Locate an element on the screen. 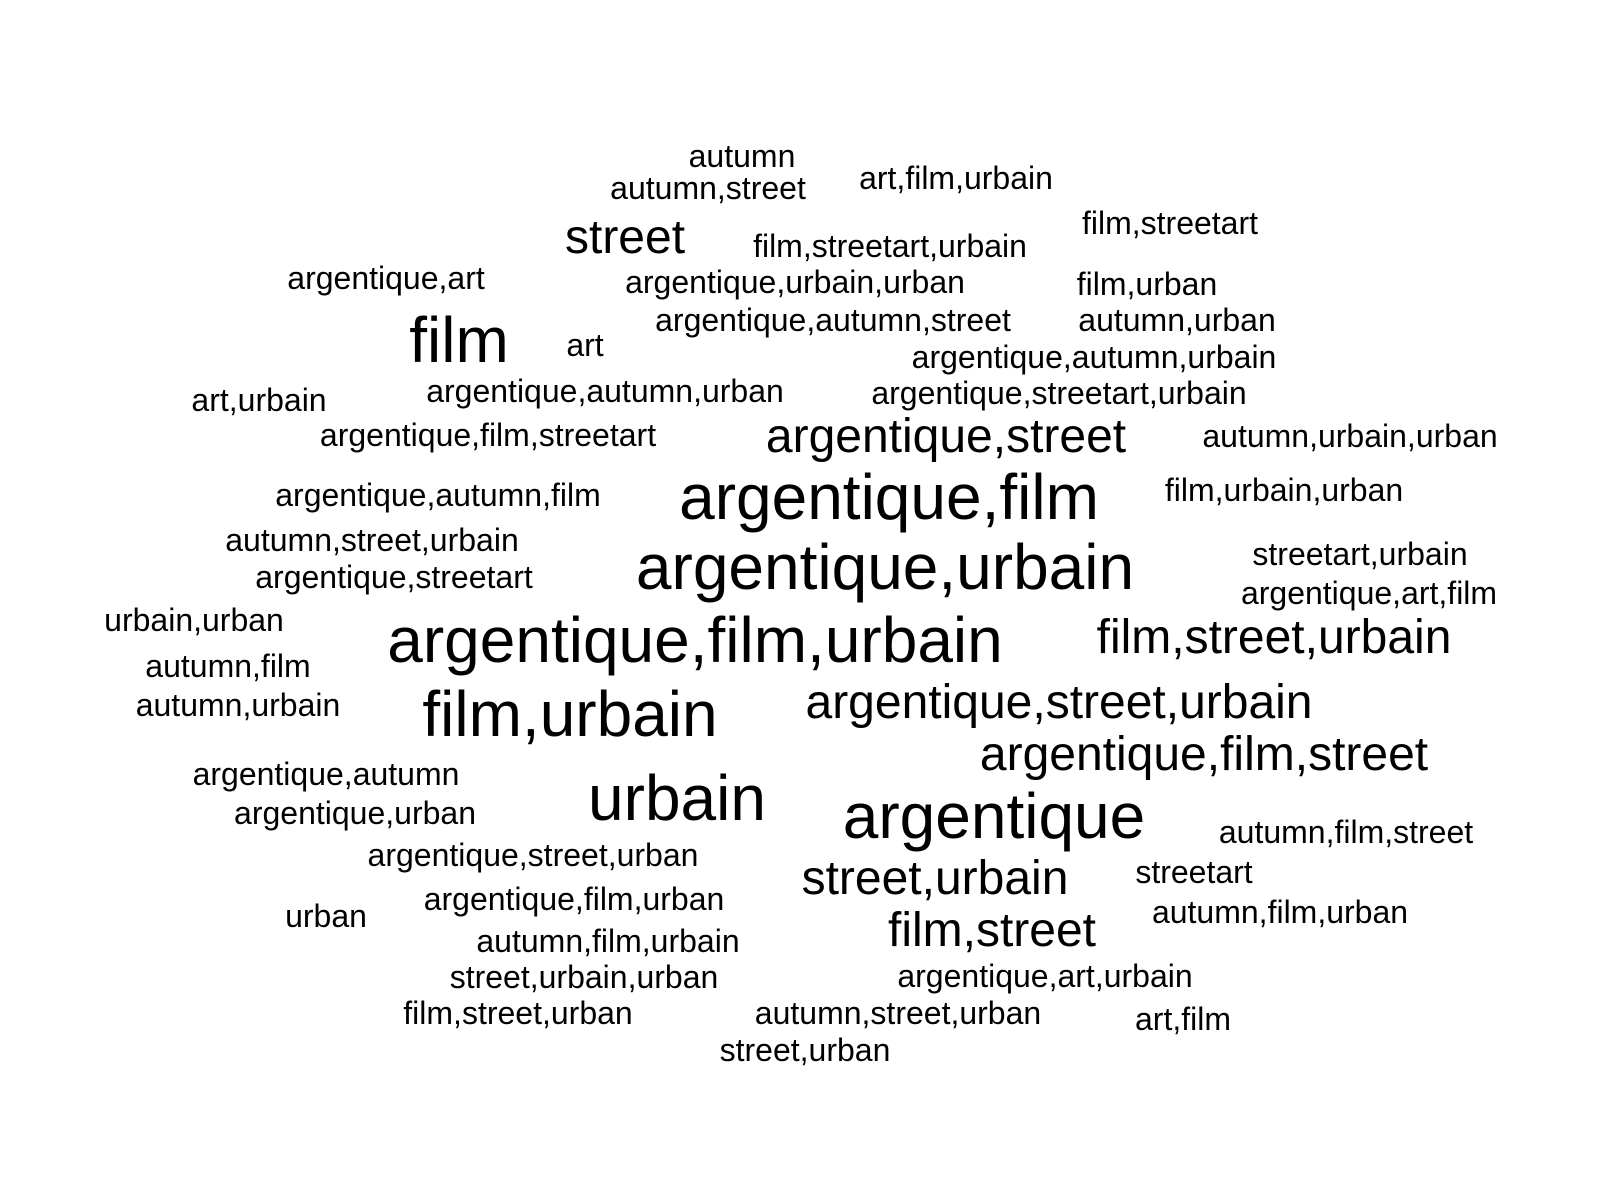  word-art-film: art,film is located at coordinates (1183, 1019).